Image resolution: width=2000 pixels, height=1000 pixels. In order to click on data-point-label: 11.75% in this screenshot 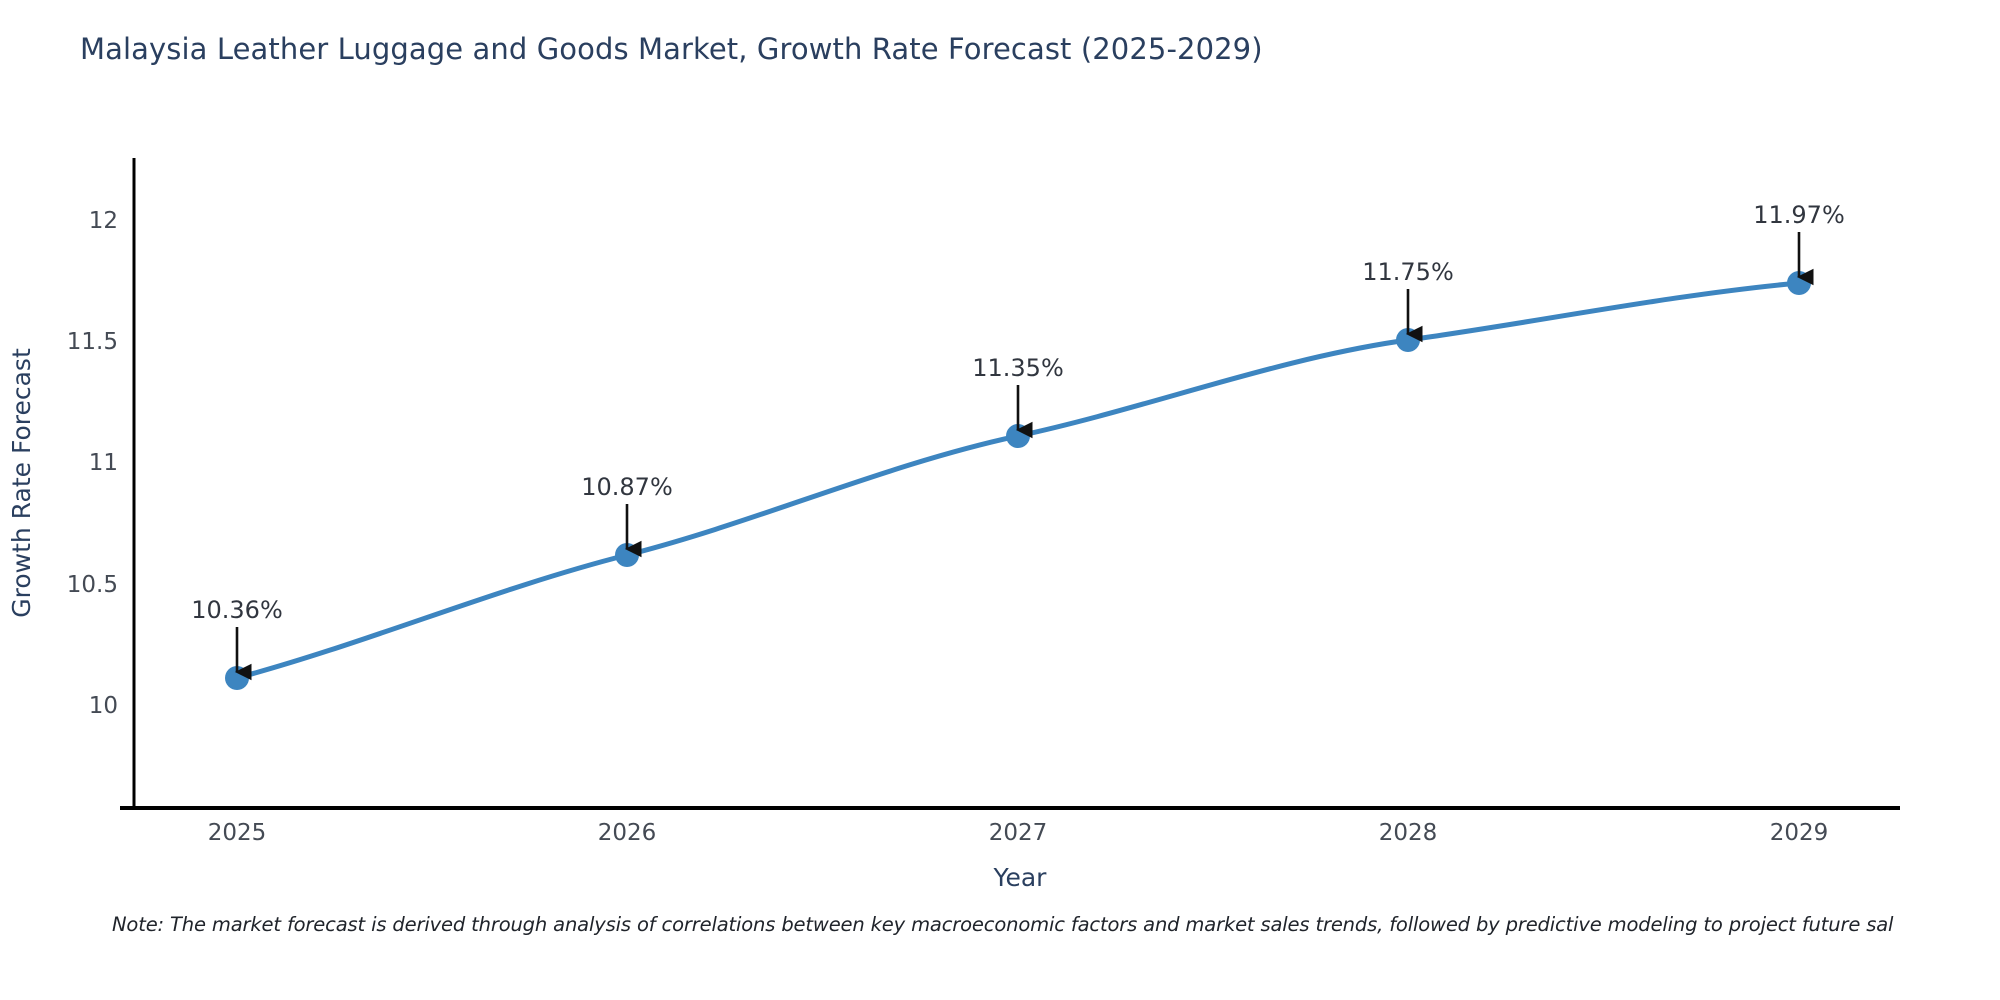, I will do `click(1408, 272)`.